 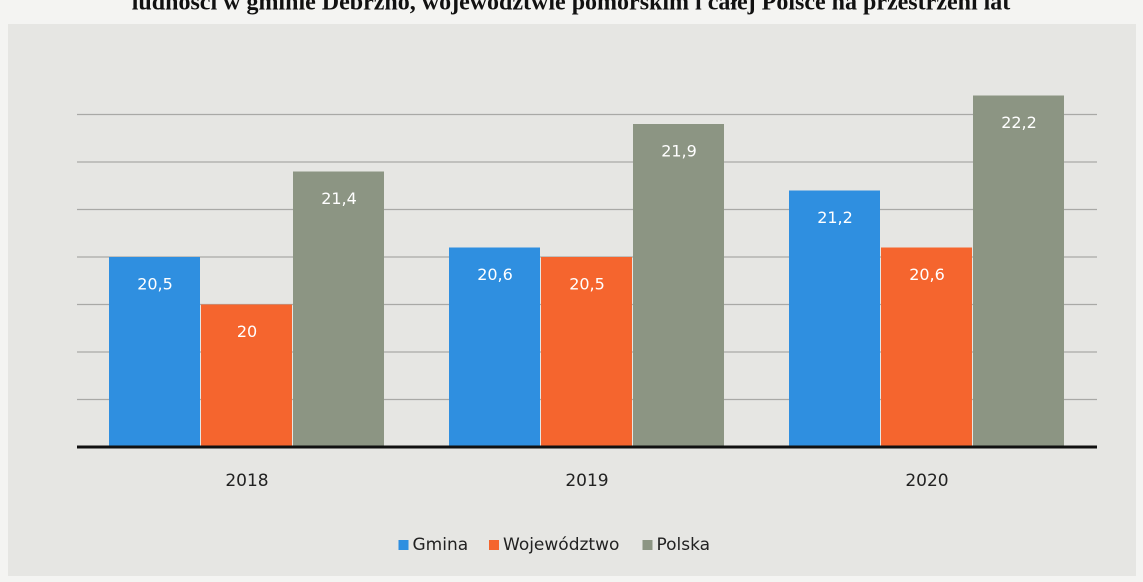 What do you see at coordinates (246, 481) in the screenshot?
I see `x-tick-label: 2018` at bounding box center [246, 481].